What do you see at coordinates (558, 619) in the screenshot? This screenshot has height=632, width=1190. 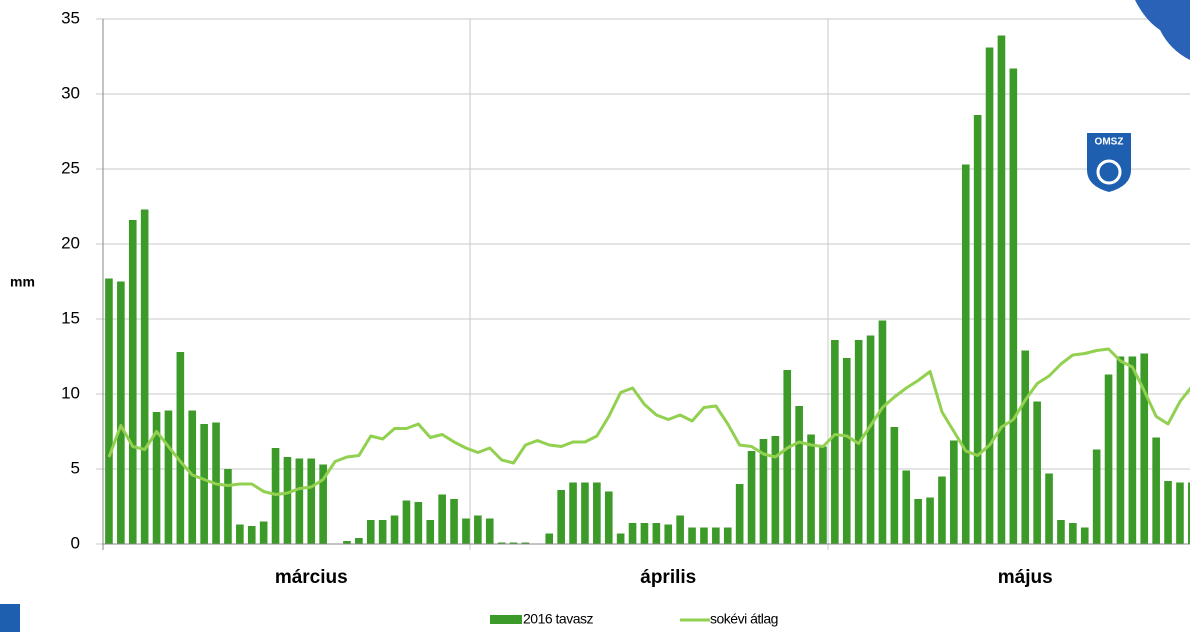 I see `legend-label: 2016 tavasz` at bounding box center [558, 619].